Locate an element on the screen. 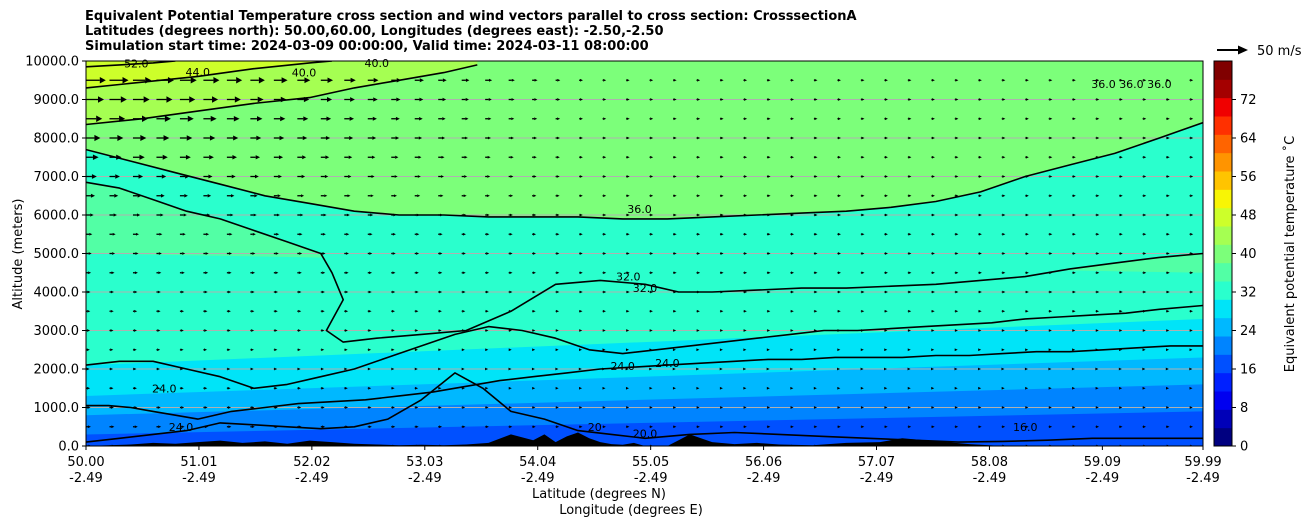 This screenshot has height=526, width=1308. contour-label: 36.0 is located at coordinates (639, 209).